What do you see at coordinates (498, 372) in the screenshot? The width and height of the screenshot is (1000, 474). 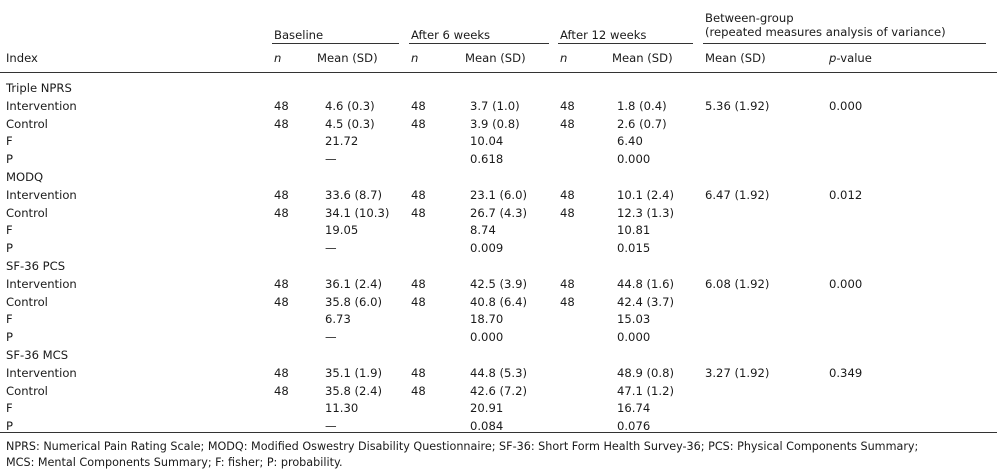 I see `table-cell-am: 44.8 (5.3)` at bounding box center [498, 372].